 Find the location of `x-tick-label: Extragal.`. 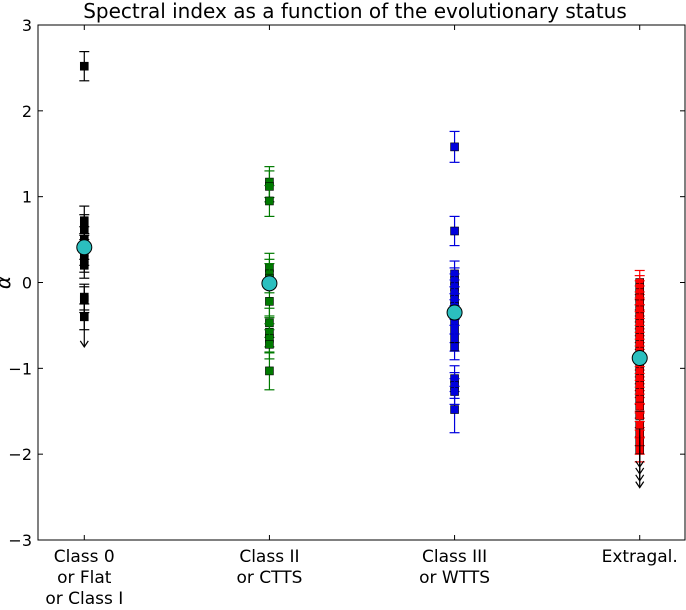

x-tick-label: Extragal. is located at coordinates (640, 557).